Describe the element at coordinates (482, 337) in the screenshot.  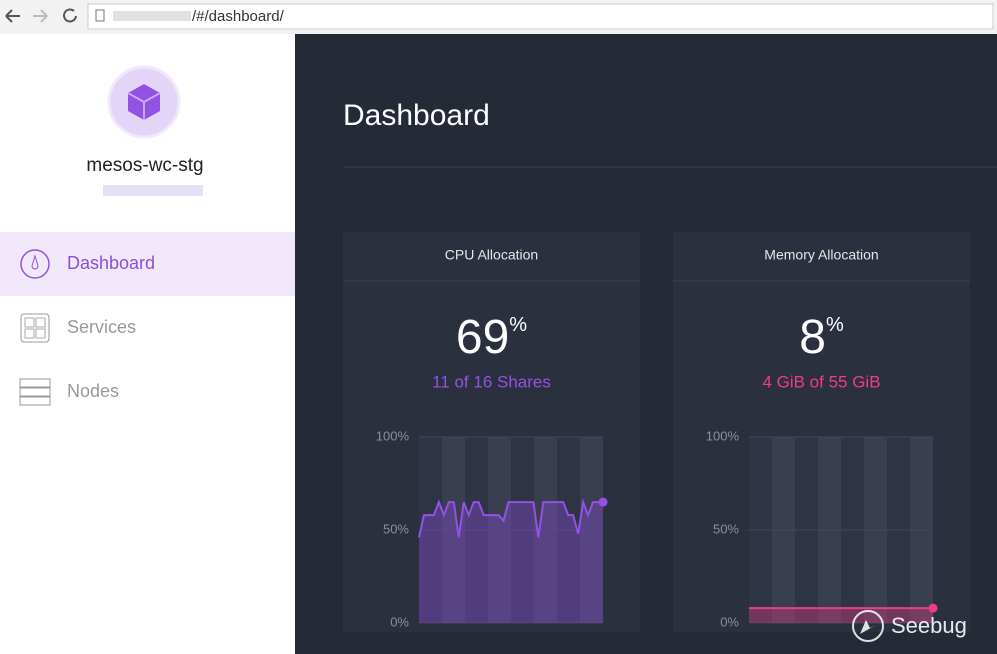
I see `panel-value-number: 69` at that location.